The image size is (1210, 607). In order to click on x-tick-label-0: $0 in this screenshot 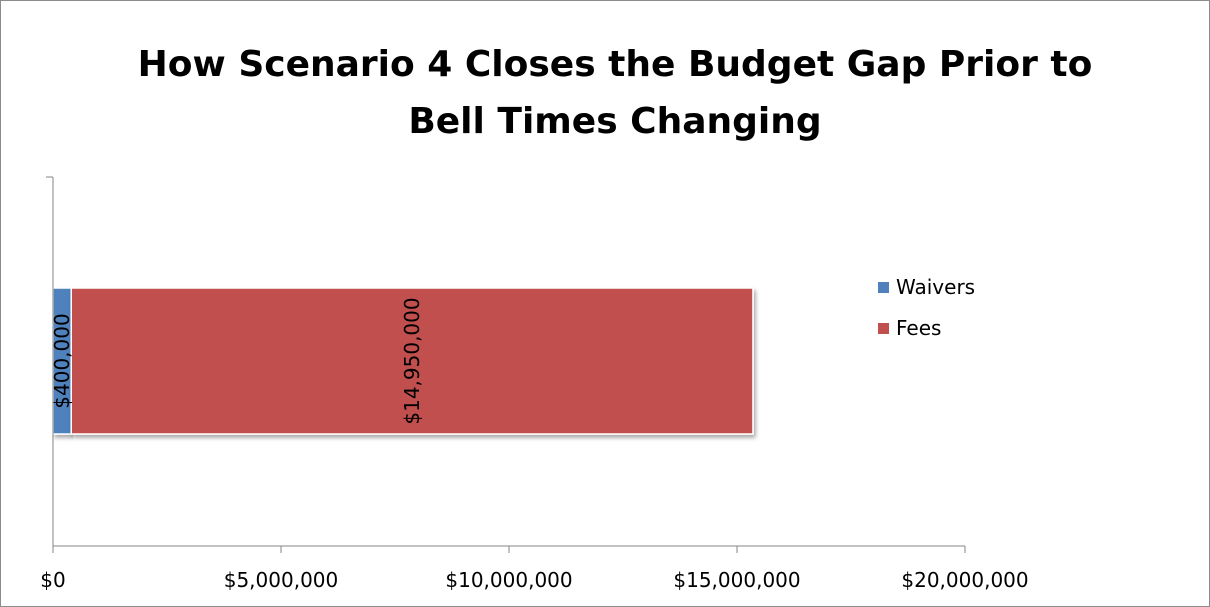, I will do `click(52, 580)`.